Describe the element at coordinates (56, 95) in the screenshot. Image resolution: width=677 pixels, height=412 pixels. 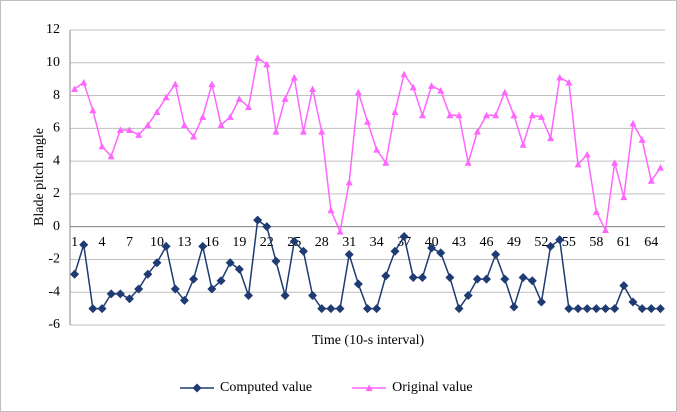
I see `y-tick-label: 8` at that location.